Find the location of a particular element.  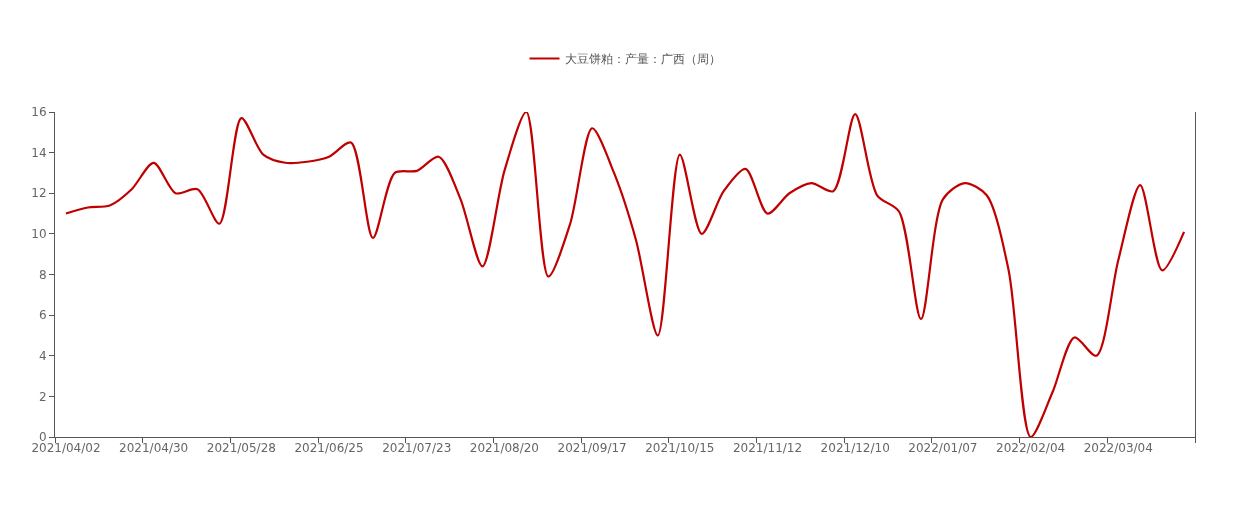

x-tick-label: 2021/06/25 is located at coordinates (329, 448).